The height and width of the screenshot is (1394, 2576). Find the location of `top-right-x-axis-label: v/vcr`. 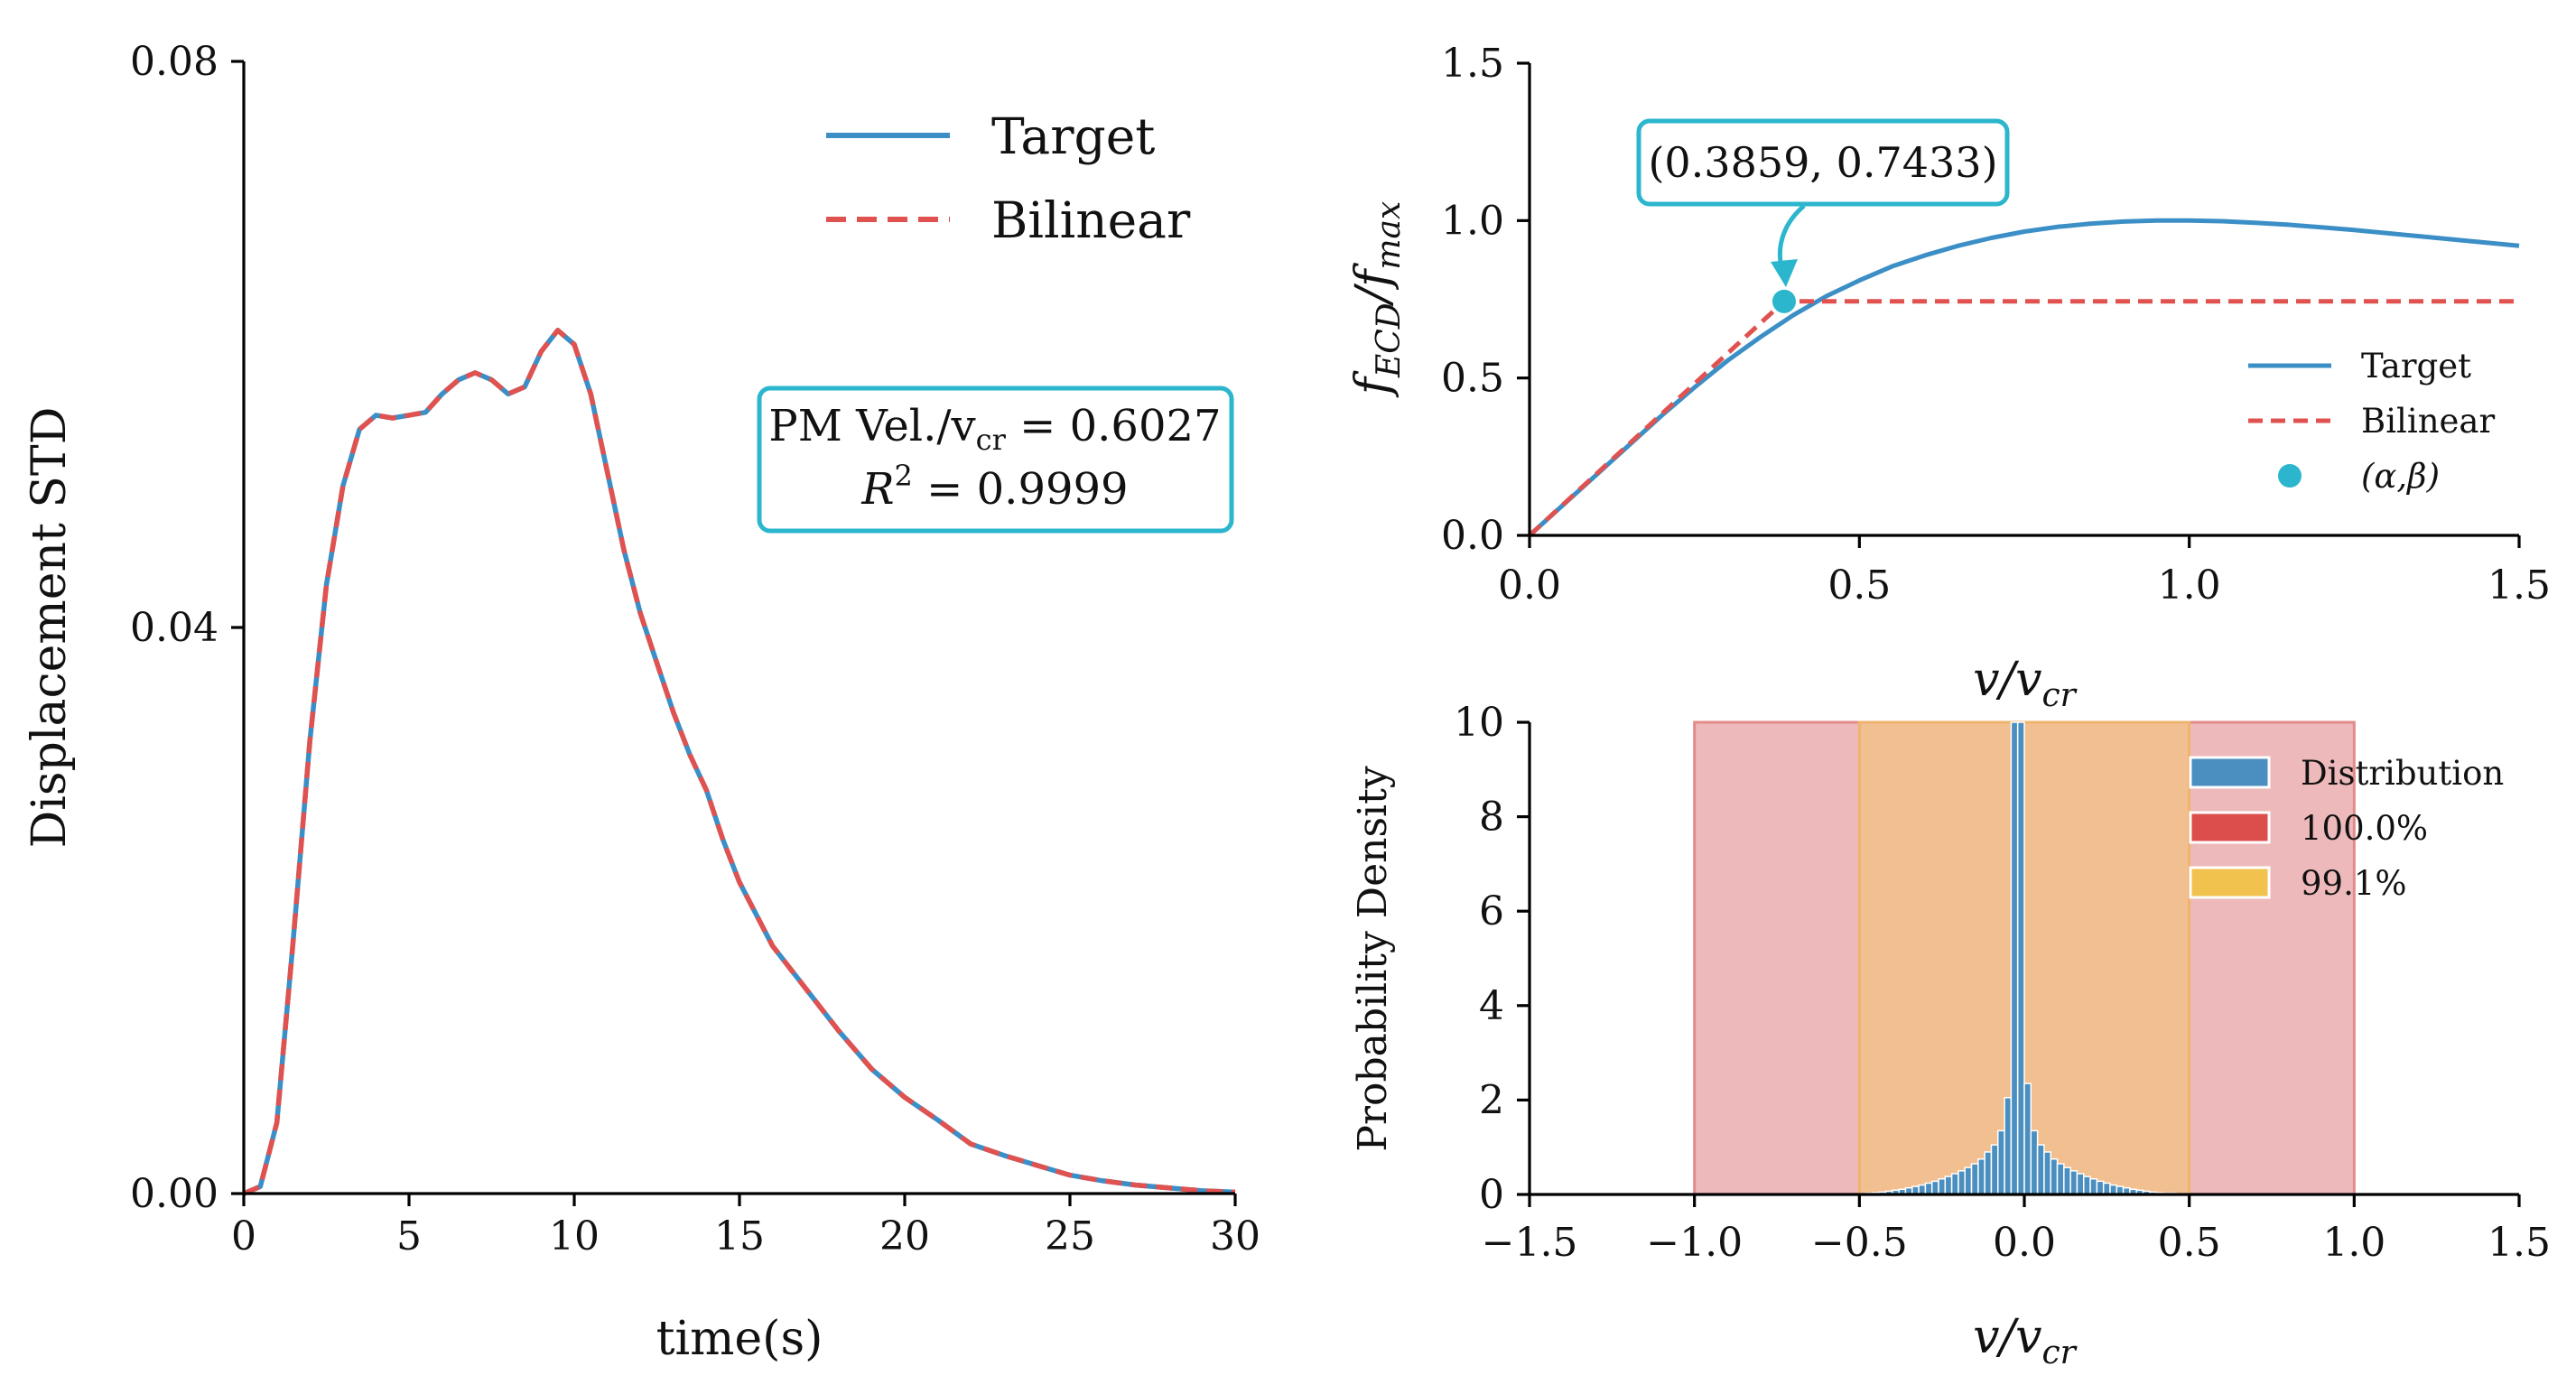

top-right-x-axis-label: v/vcr is located at coordinates (2025, 683).